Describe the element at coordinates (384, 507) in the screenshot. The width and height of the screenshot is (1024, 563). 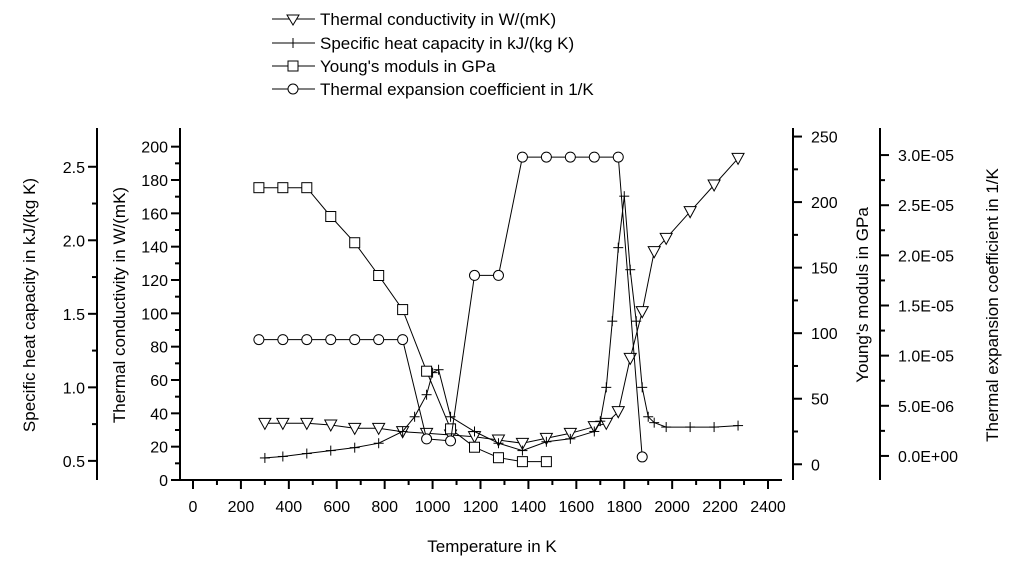
I see `x-tick-label: 800` at that location.